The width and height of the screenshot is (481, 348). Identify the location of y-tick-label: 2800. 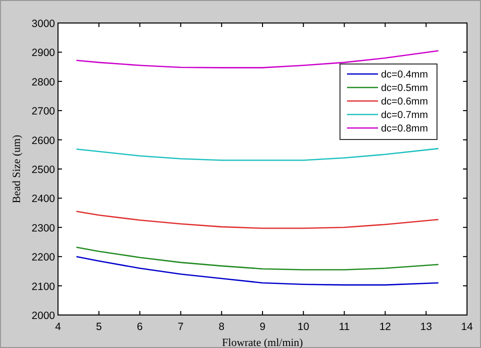
(44, 82).